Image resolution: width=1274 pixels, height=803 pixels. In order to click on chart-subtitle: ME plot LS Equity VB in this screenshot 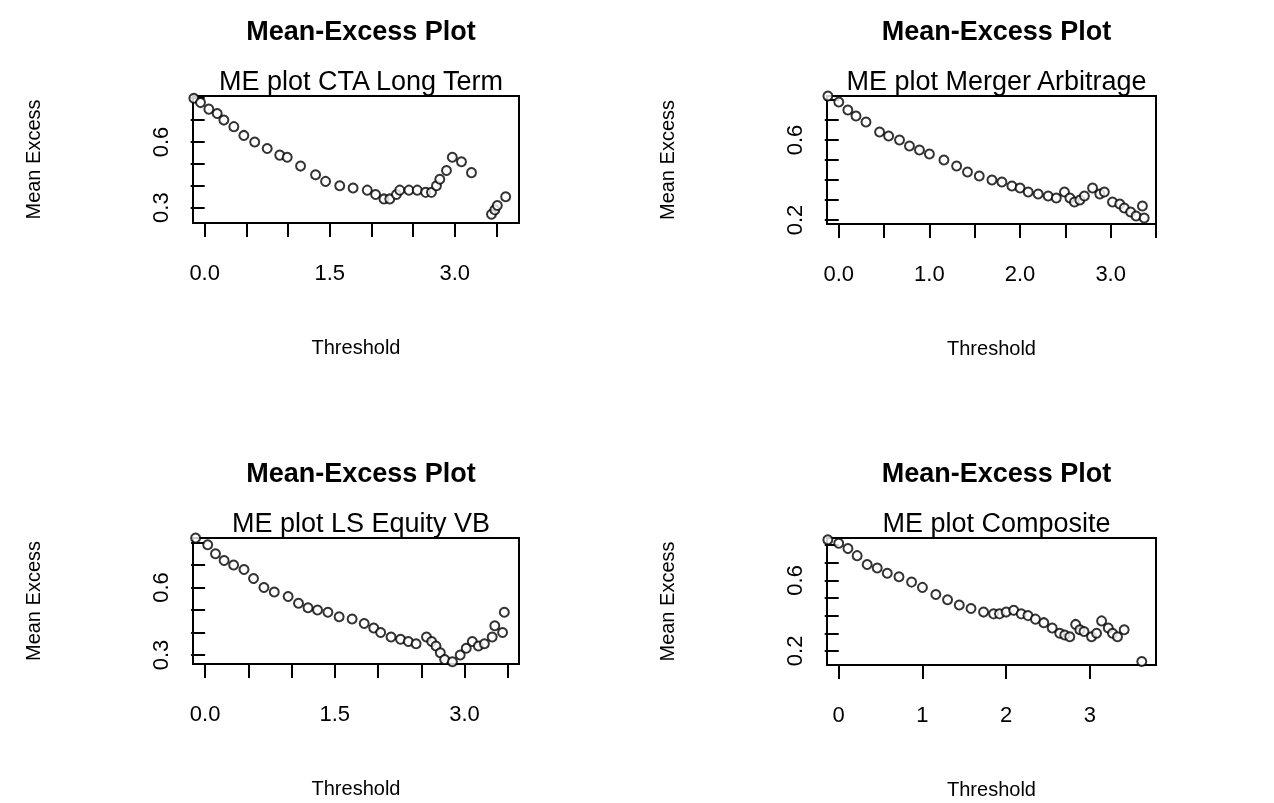, I will do `click(361, 522)`.